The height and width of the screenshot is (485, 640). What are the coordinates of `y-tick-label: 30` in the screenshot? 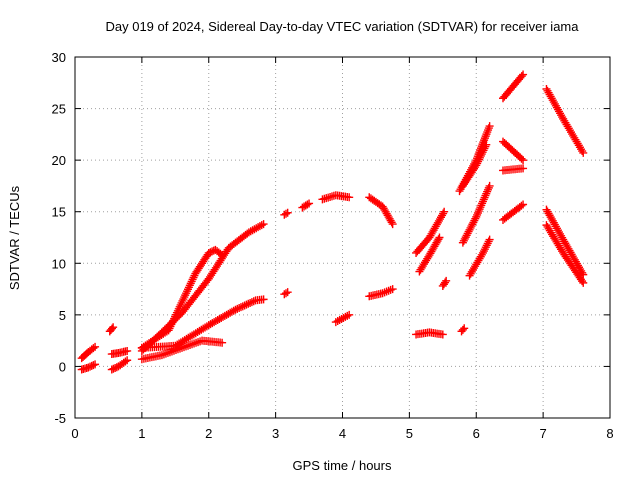 It's located at (59, 57).